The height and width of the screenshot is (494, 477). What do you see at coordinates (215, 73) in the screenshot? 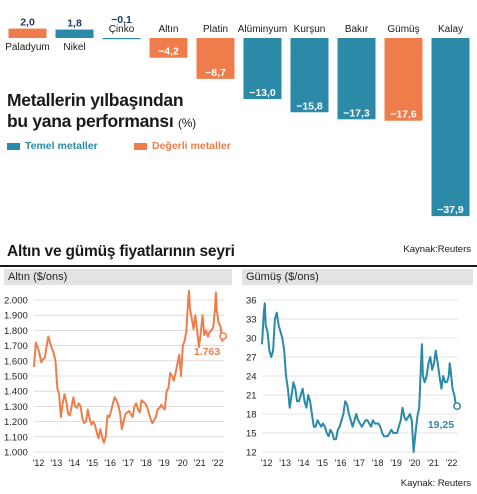
I see `bar-value-label: −8,7` at bounding box center [215, 73].